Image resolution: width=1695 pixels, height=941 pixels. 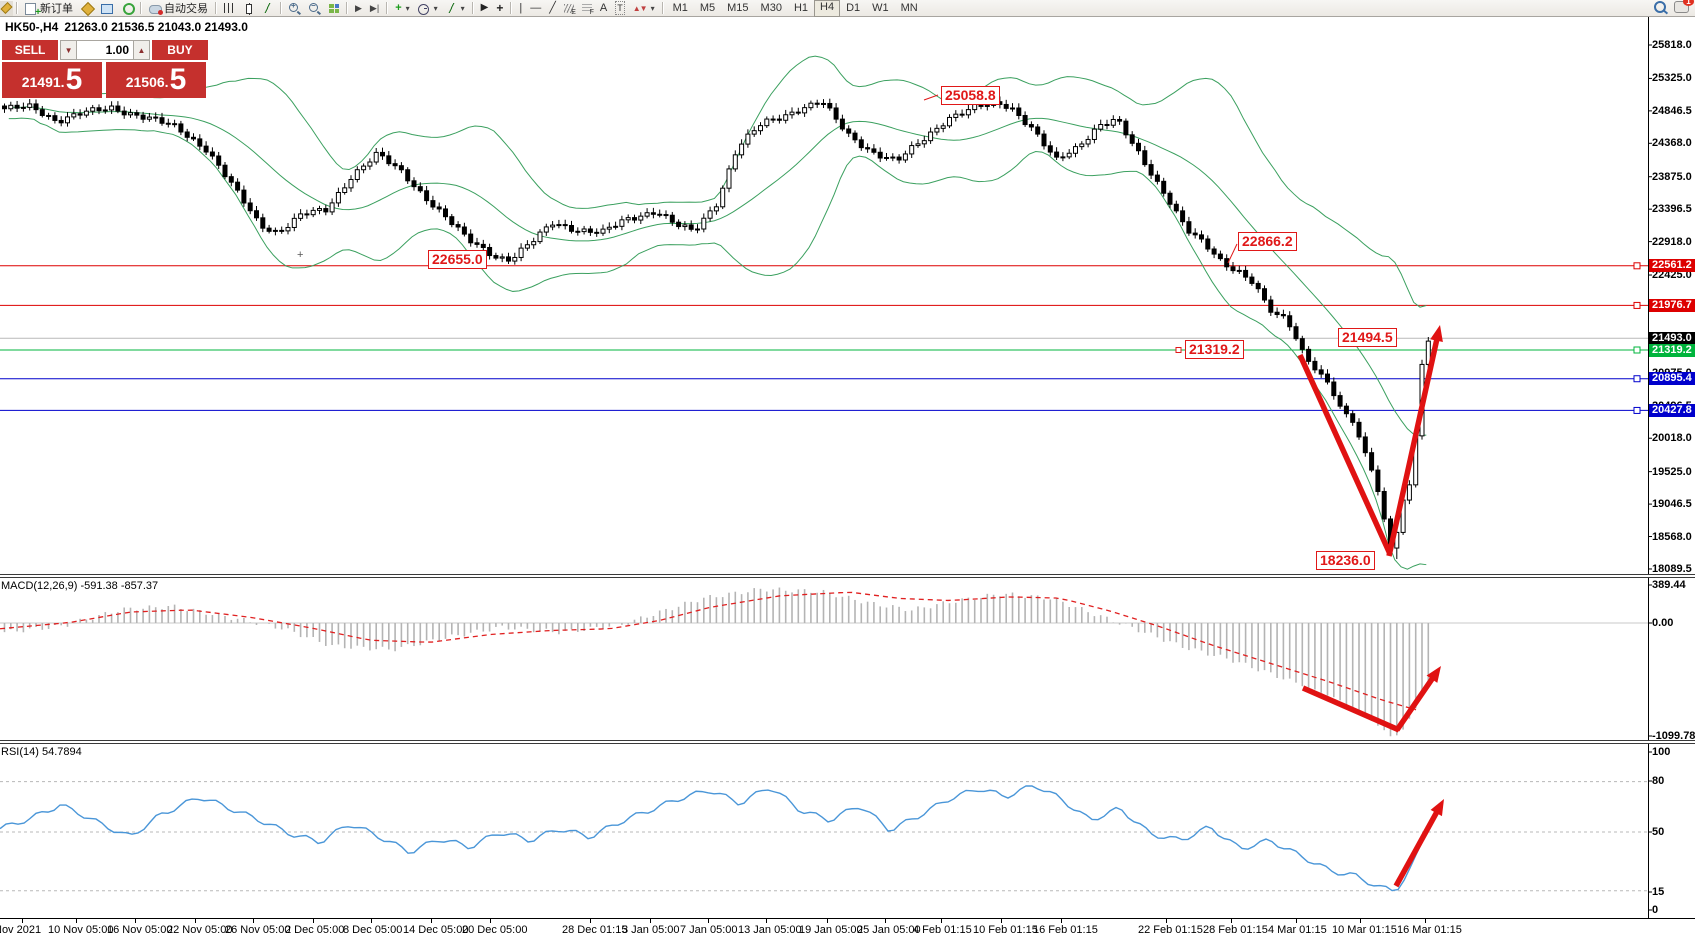 What do you see at coordinates (1367, 337) in the screenshot?
I see `price-callout: 21494.5` at bounding box center [1367, 337].